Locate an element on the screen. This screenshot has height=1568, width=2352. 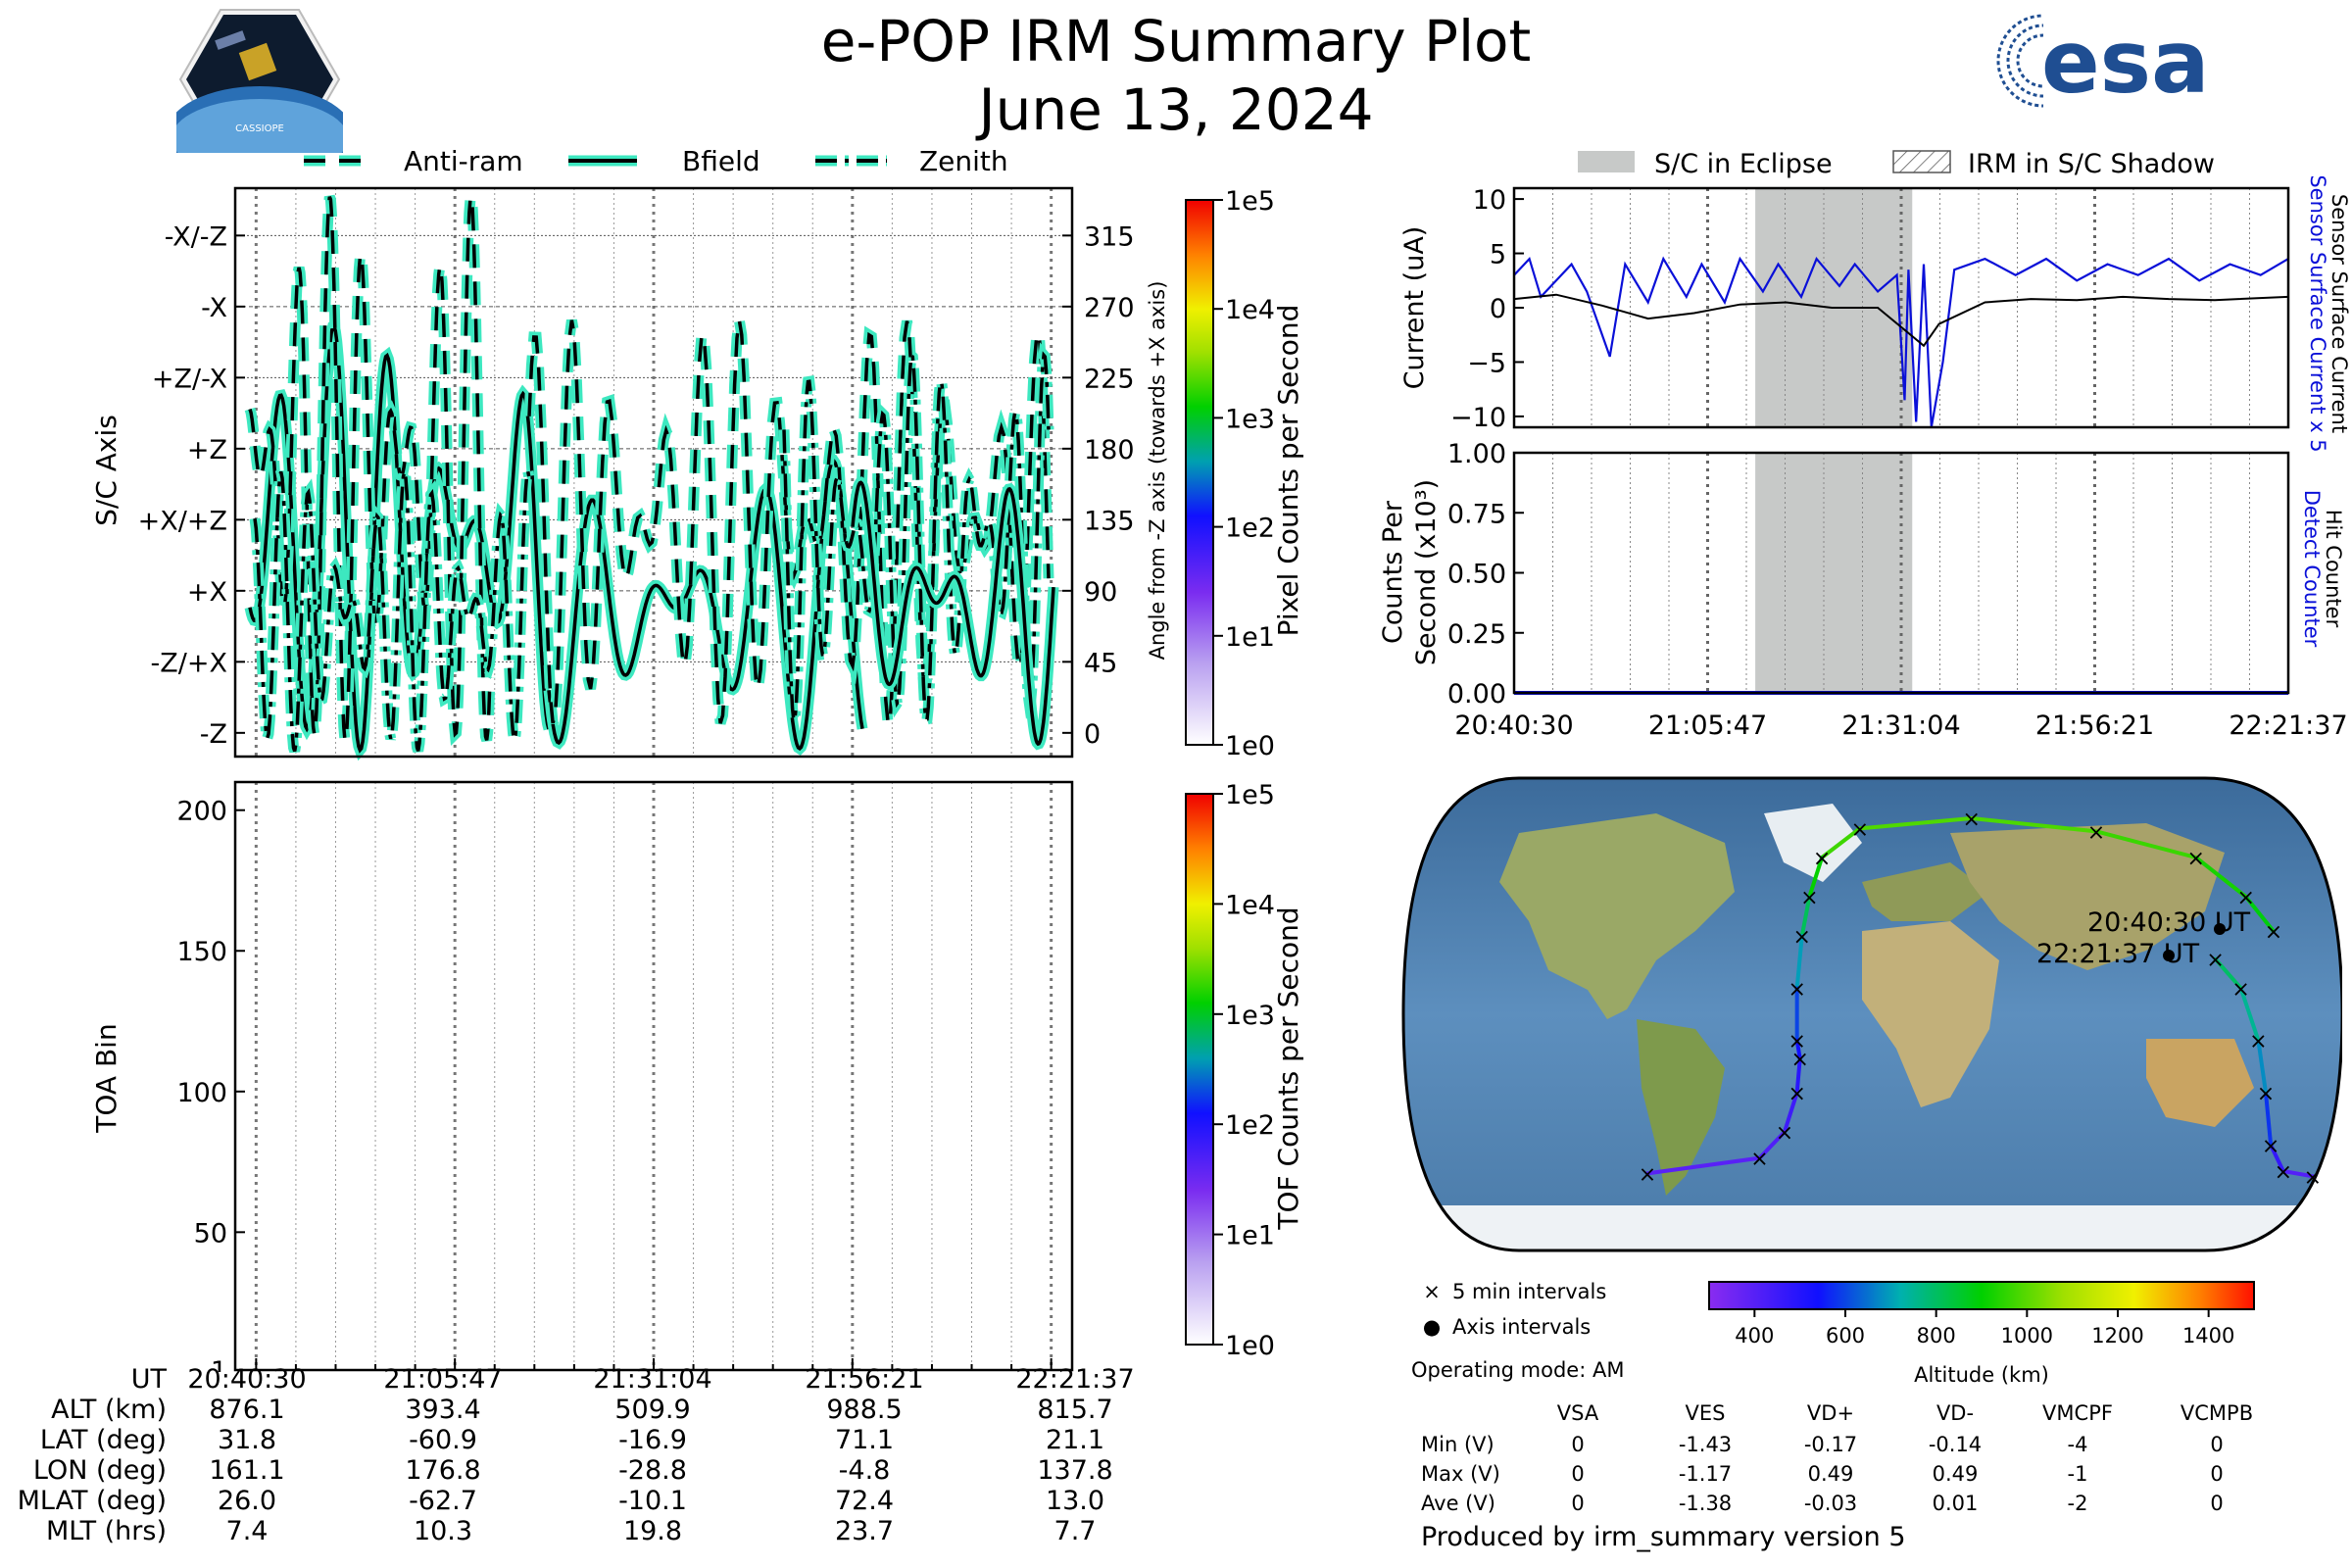
pixel-colorbar-tick-label: 1e2 is located at coordinates (1250, 529).